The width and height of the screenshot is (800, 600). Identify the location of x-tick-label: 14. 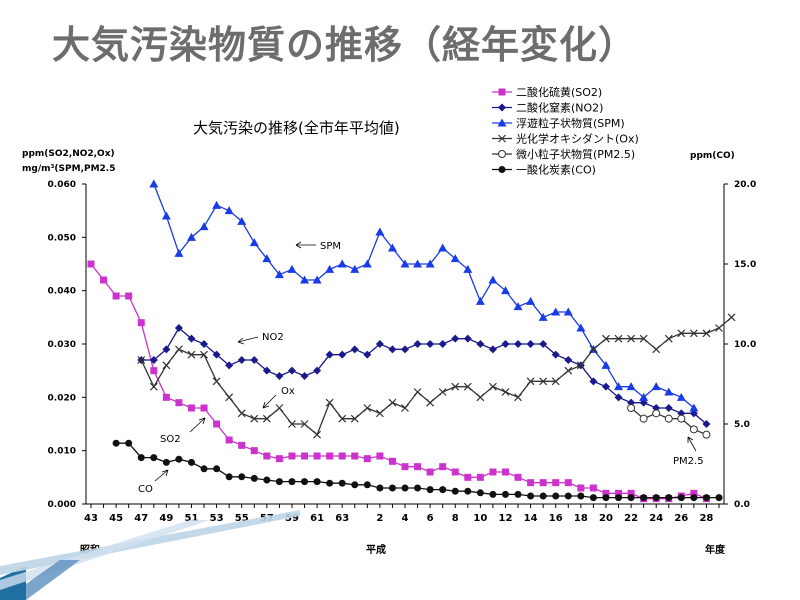
(531, 518).